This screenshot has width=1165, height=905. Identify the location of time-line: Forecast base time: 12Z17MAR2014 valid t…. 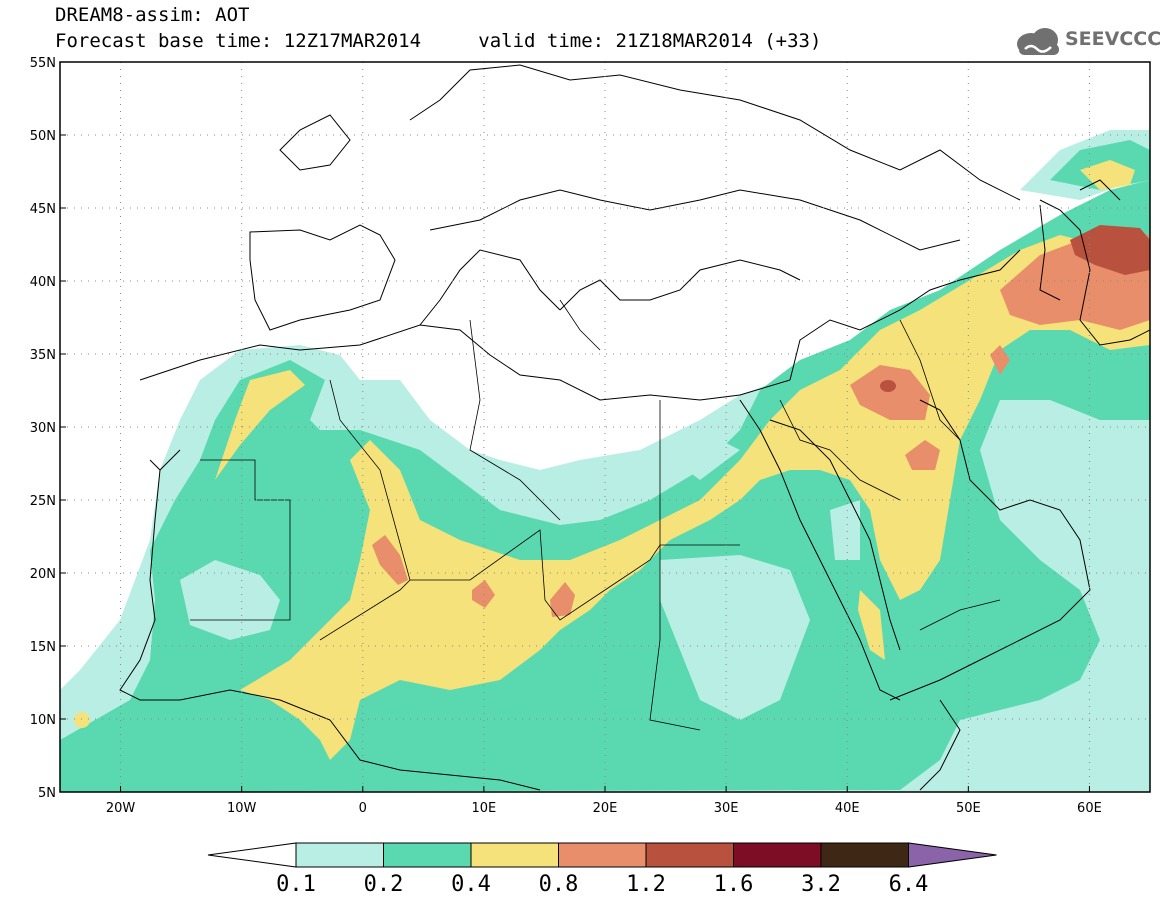
(438, 41).